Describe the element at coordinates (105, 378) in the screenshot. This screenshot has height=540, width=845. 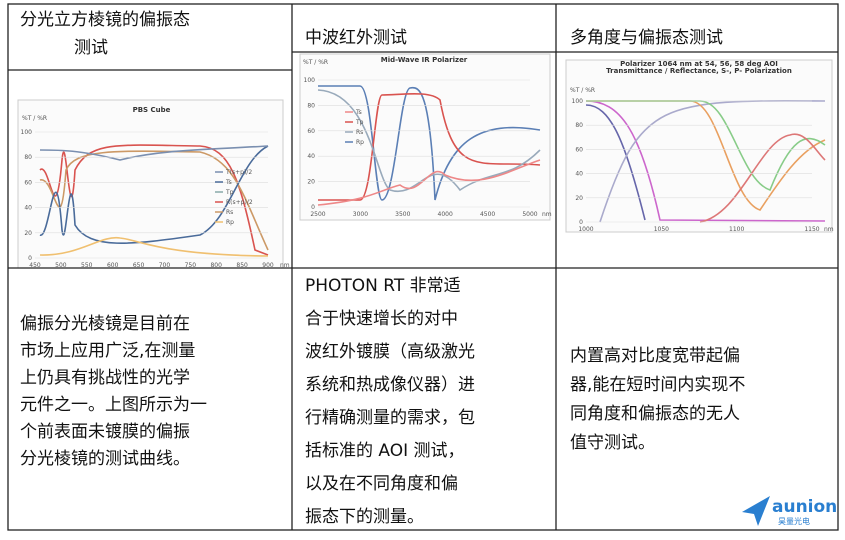
I see `body-text: 上仍具有挑战性的光学` at that location.